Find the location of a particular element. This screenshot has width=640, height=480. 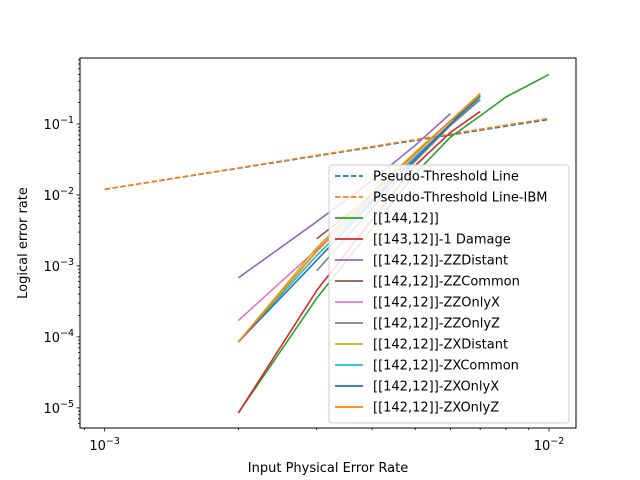

legend-label: [[142,12]]-ZZDistant is located at coordinates (440, 261).